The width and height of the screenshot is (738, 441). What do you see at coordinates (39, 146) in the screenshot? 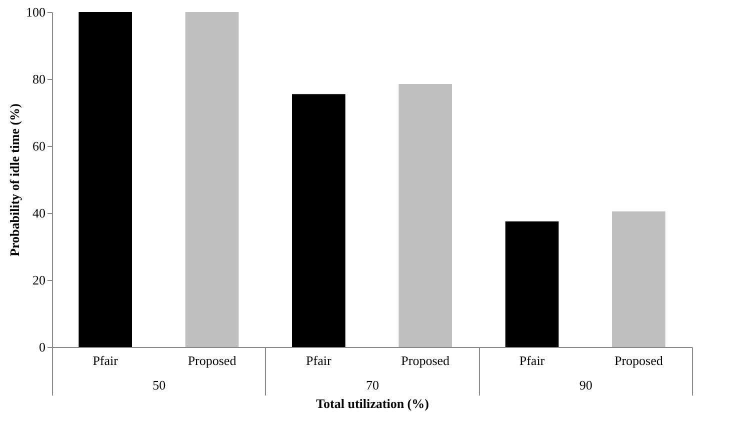
I see `y-tick-label: 60` at bounding box center [39, 146].